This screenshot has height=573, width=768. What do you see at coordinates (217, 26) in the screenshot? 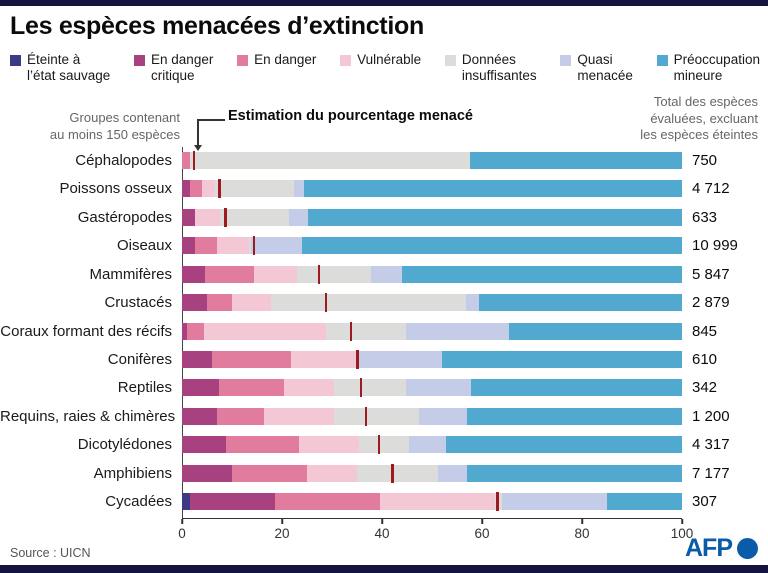
I see `page-title: Les espèces menacées d’extinction` at bounding box center [217, 26].